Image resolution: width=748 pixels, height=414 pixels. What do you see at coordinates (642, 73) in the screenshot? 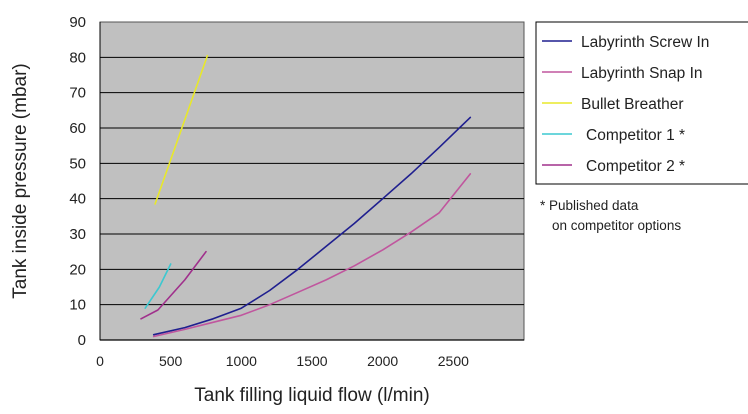
I see `legend-label-labyrinth-snap-in: Labyrinth Snap In` at bounding box center [642, 73].